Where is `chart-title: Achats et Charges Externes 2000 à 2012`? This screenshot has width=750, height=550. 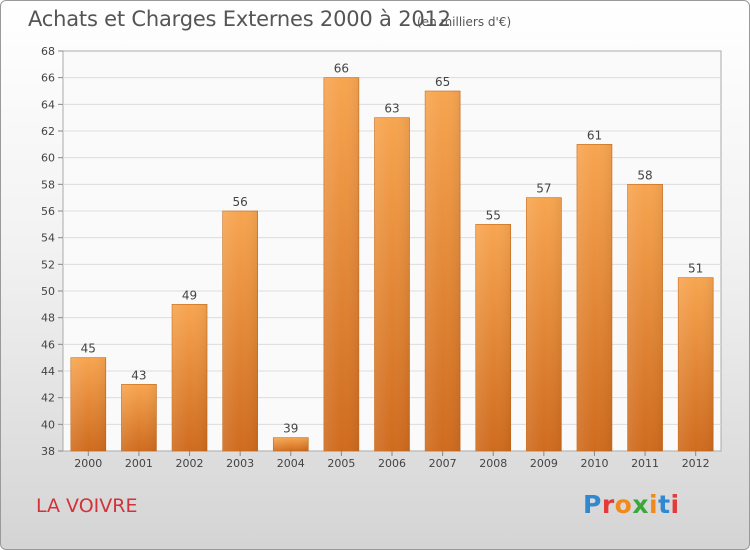 chart-title: Achats et Charges Externes 2000 à 2012 is located at coordinates (239, 19).